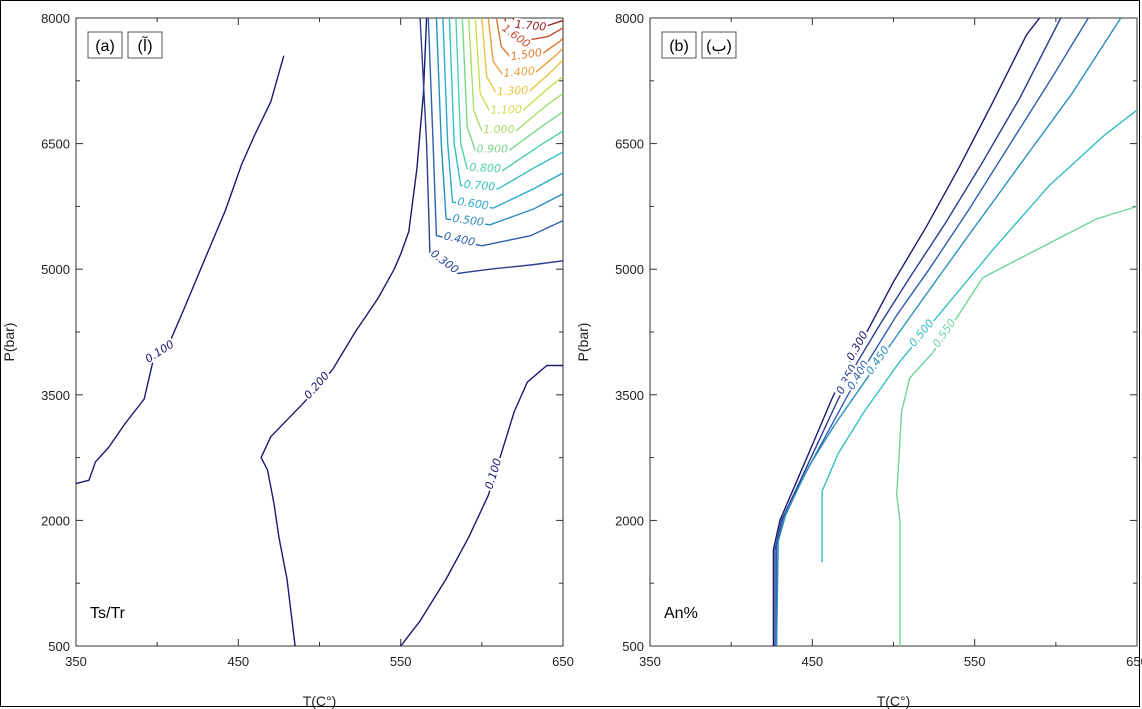 Image resolution: width=1142 pixels, height=709 pixels. I want to click on panel-label: (a), so click(105, 45).